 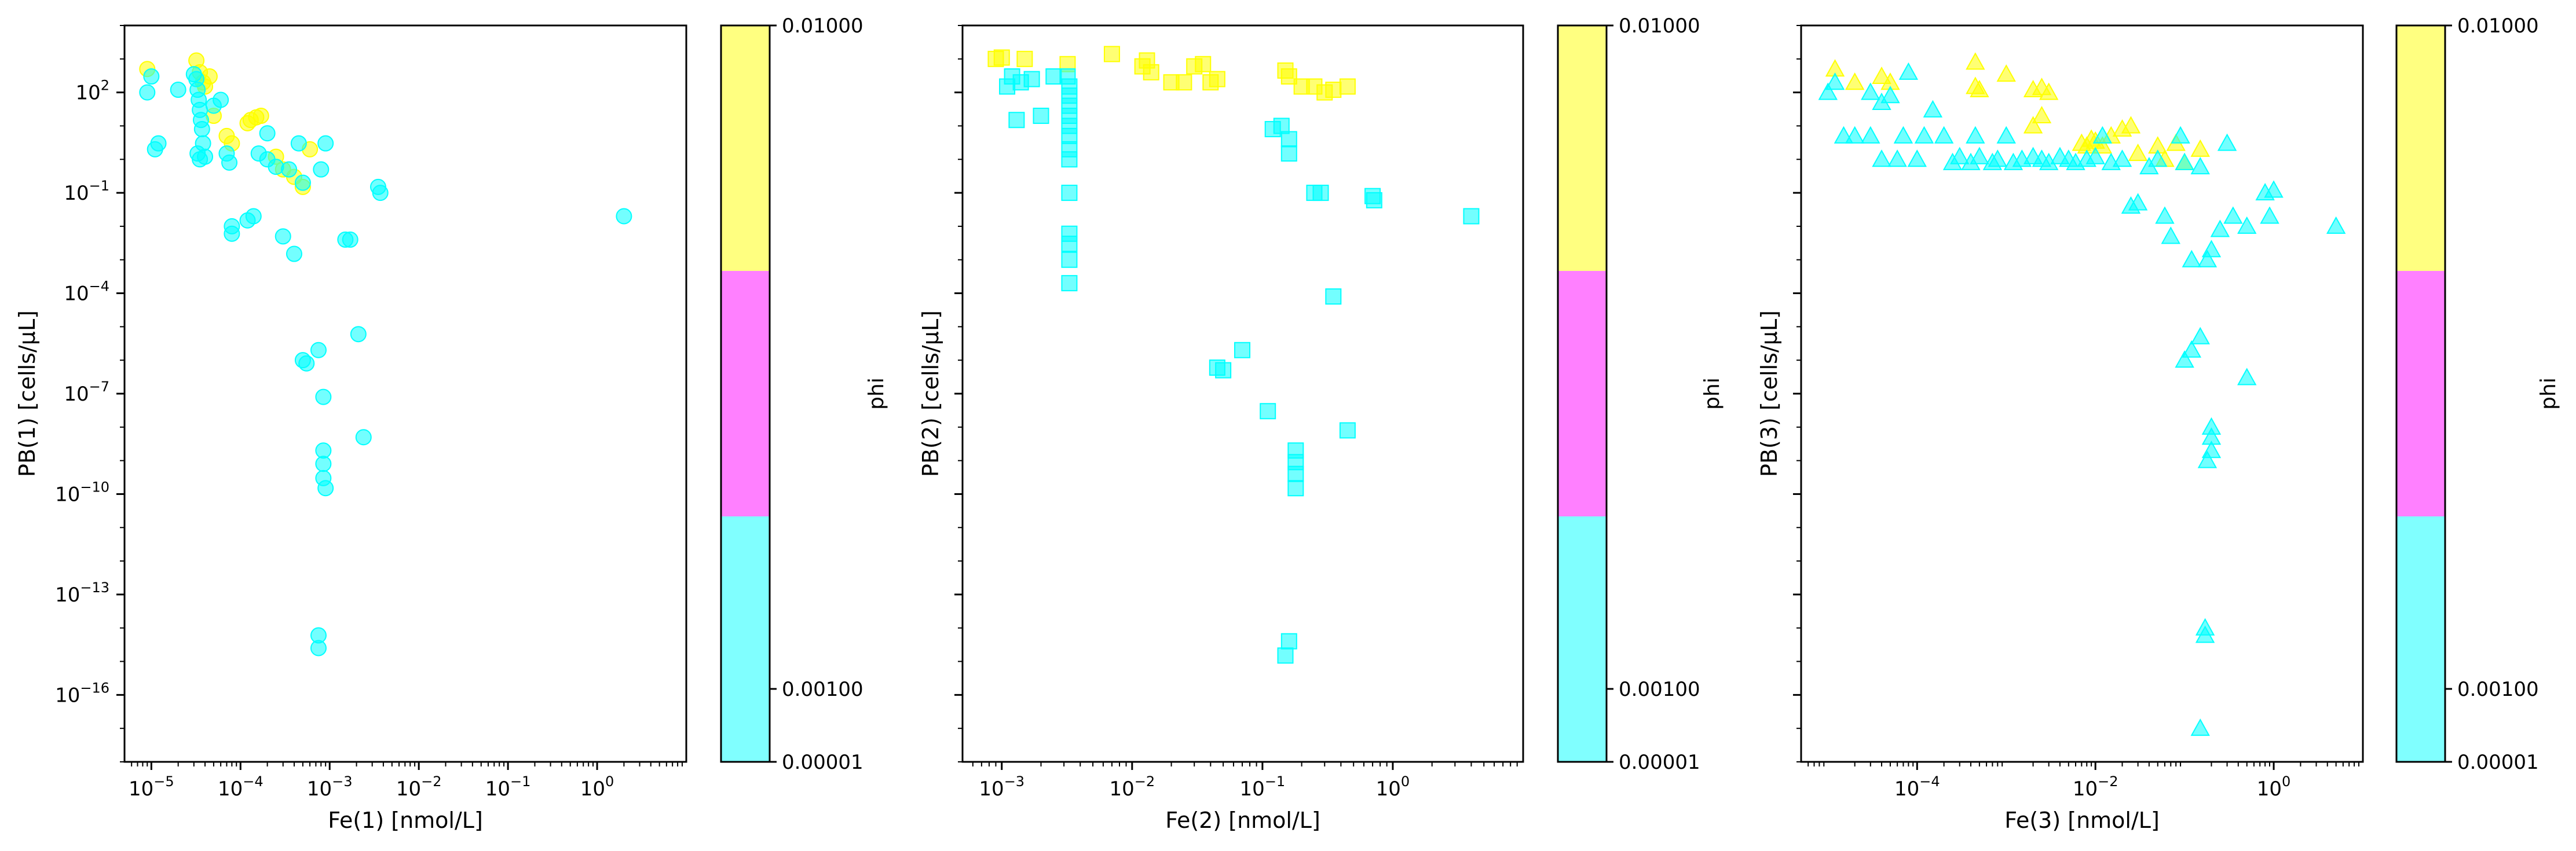 I want to click on colorbar-1-label: phi, so click(x=876, y=394).